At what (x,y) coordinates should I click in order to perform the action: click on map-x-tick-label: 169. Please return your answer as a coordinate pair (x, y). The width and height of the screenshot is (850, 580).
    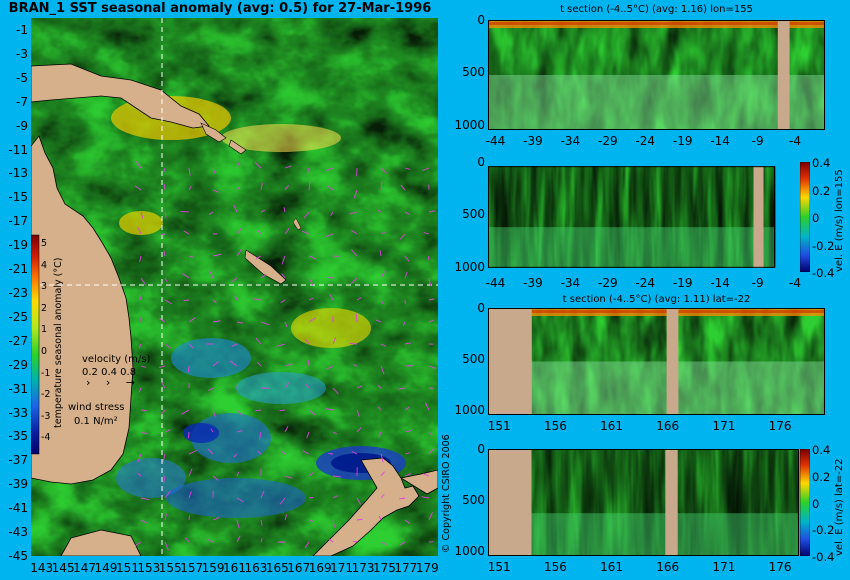
    Looking at the image, I should click on (320, 568).